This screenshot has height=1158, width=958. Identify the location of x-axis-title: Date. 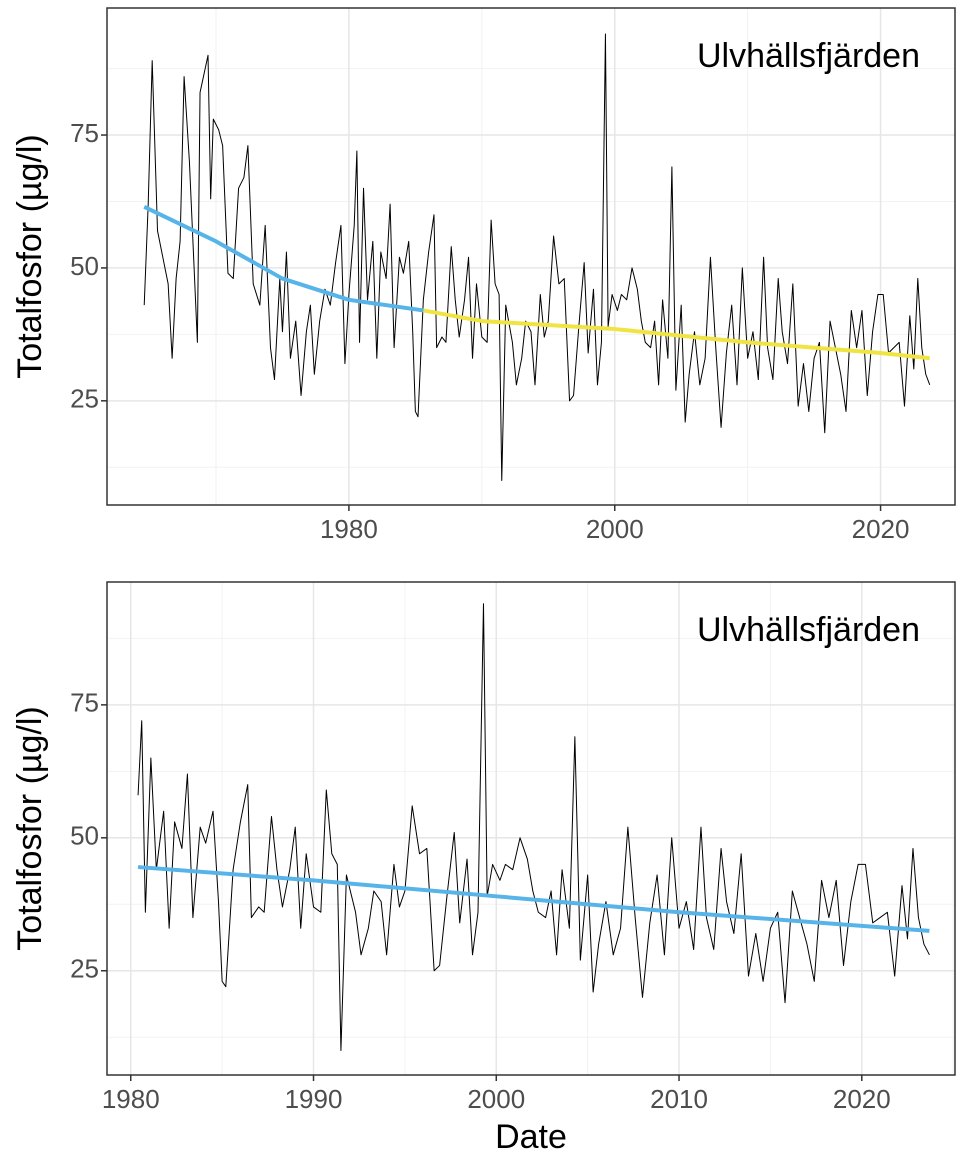
(531, 1137).